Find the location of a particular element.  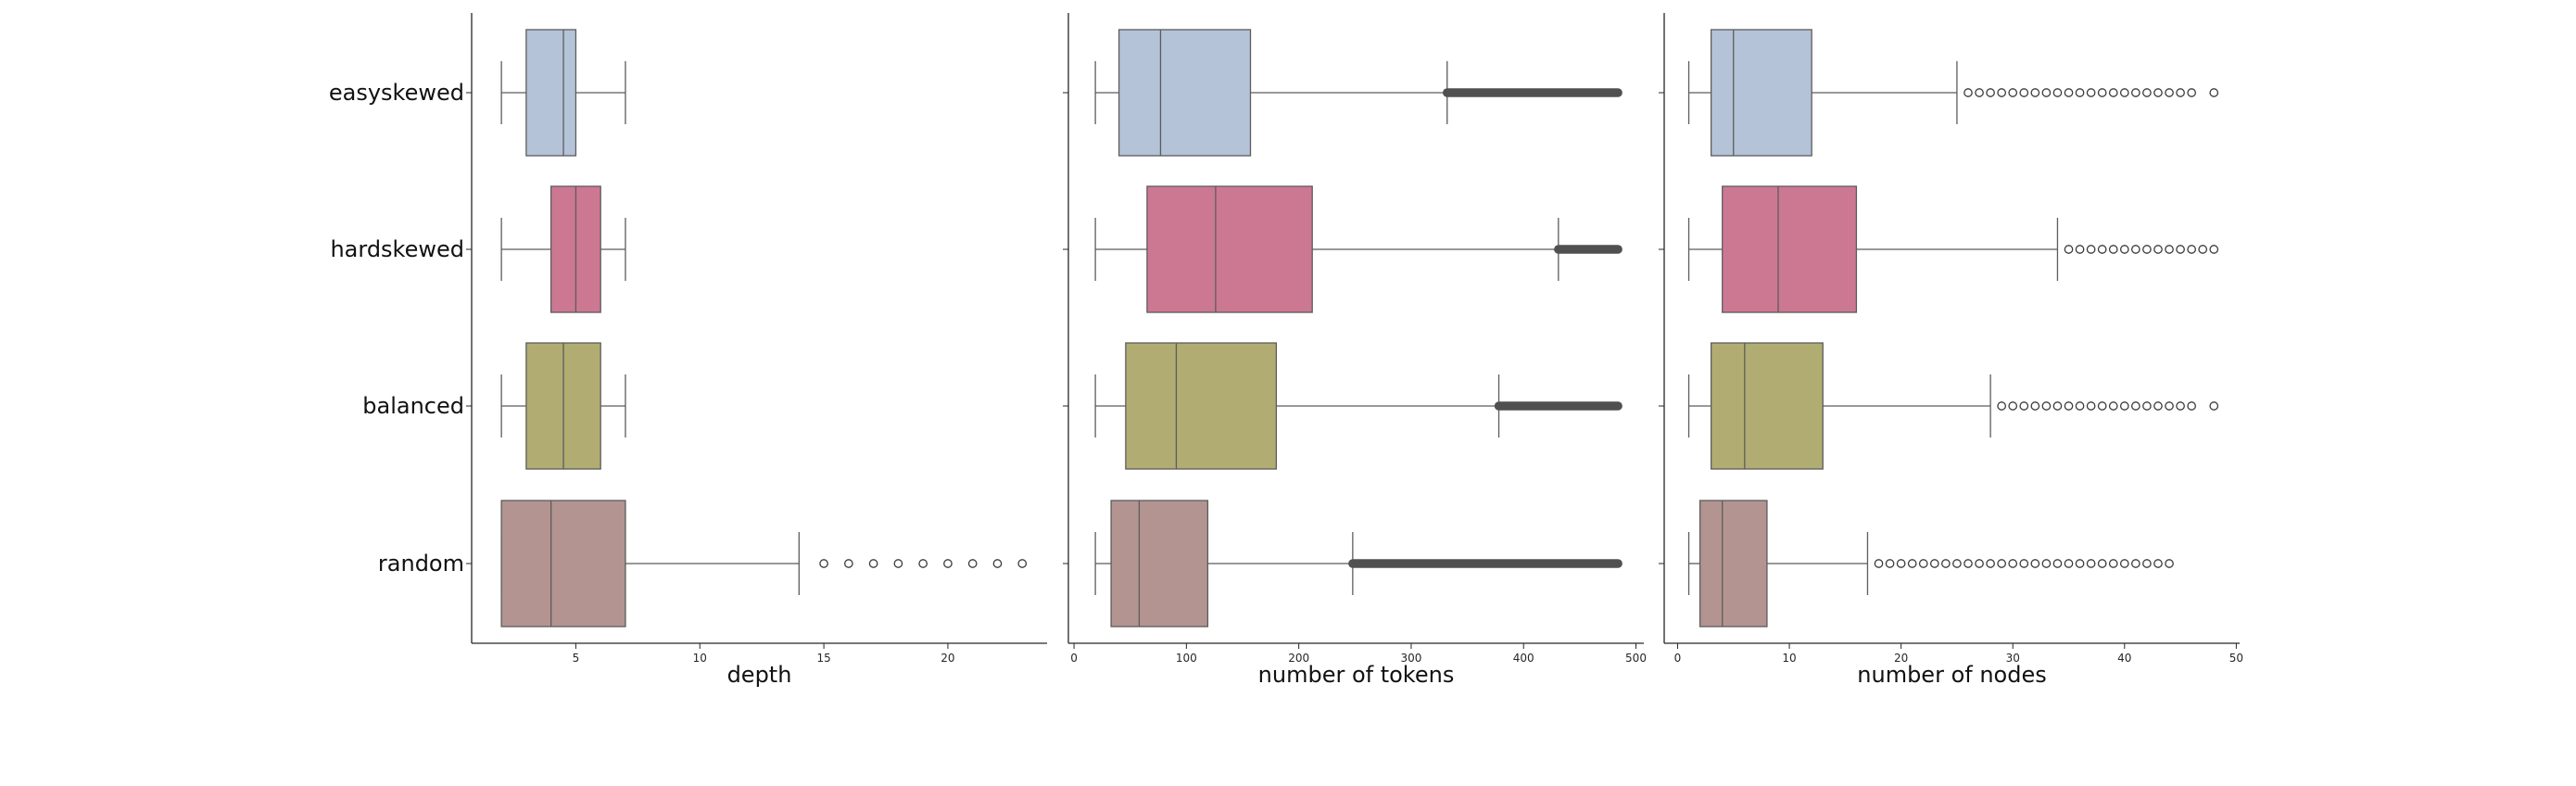

x-axis-title: number of nodes is located at coordinates (1952, 675).